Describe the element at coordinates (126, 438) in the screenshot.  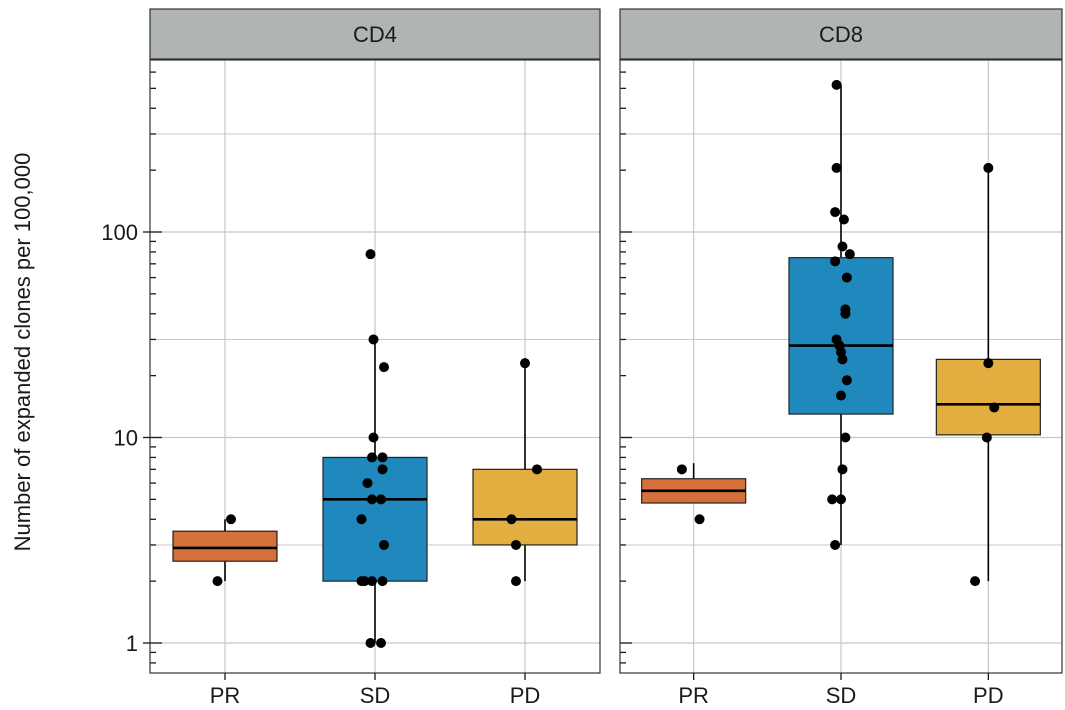
I see `y-tick-label: 10` at that location.